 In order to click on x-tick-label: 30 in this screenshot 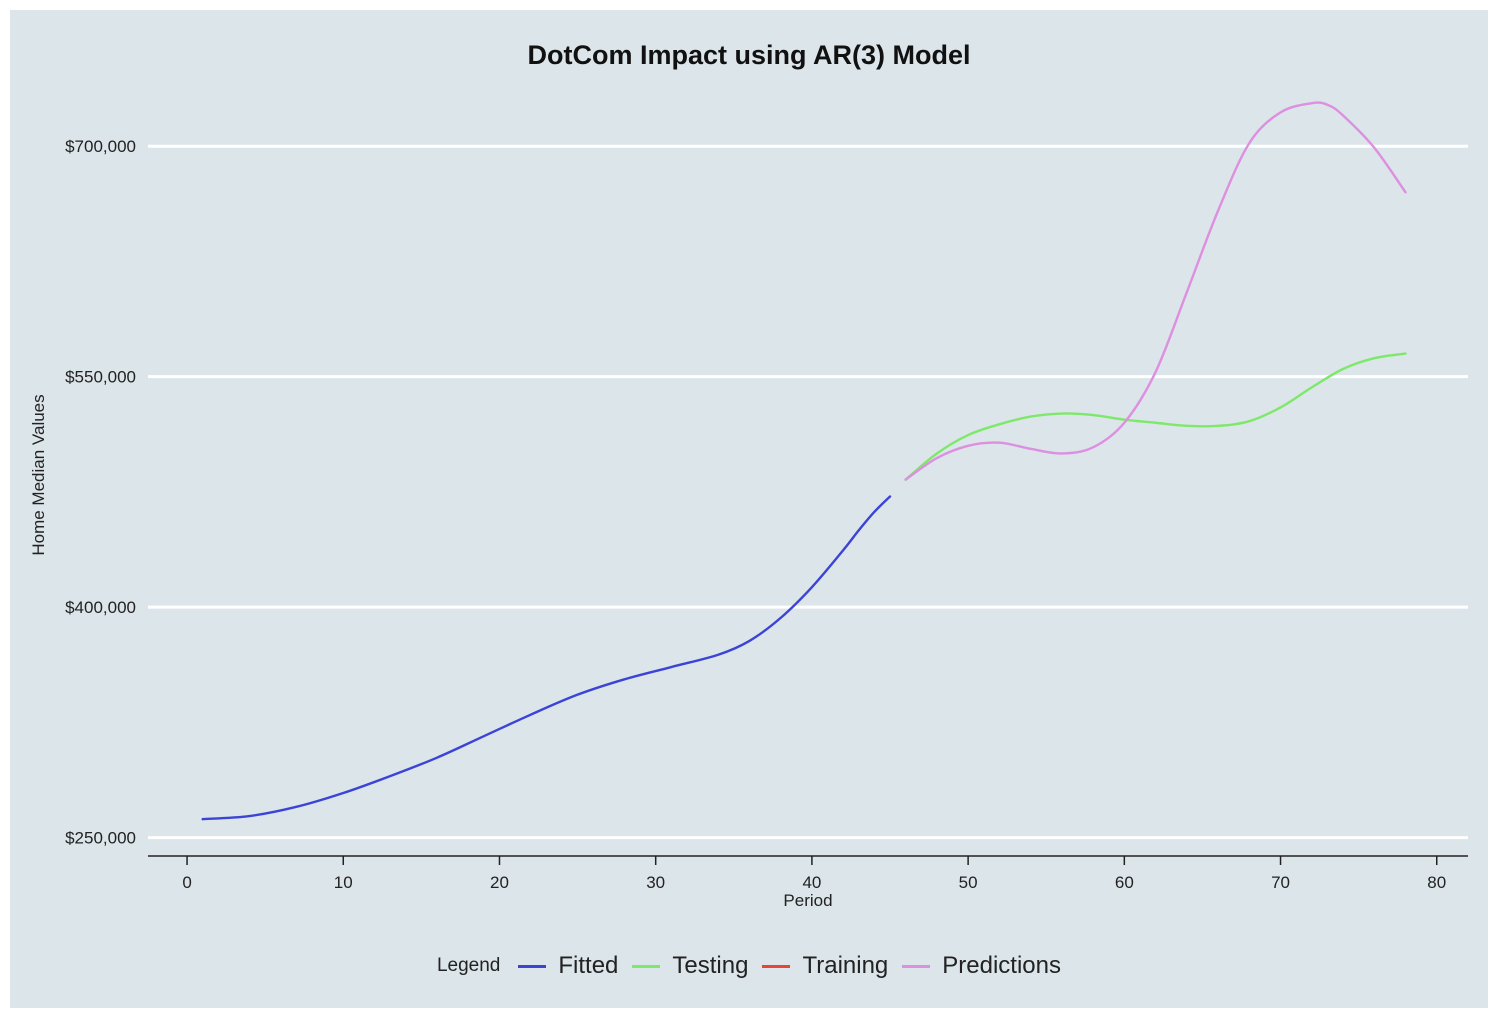, I will do `click(655, 882)`.